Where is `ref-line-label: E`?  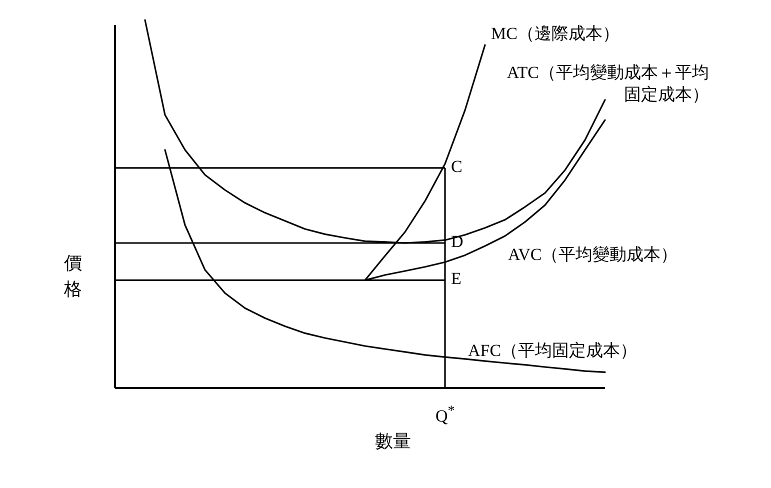
ref-line-label: E is located at coordinates (456, 279).